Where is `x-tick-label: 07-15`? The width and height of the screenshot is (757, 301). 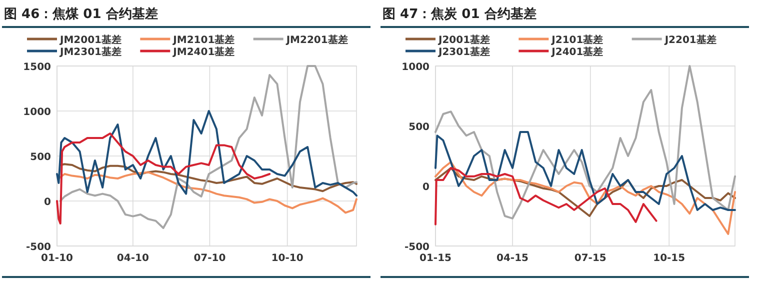
x-tick-label: 07-15 is located at coordinates (590, 258).